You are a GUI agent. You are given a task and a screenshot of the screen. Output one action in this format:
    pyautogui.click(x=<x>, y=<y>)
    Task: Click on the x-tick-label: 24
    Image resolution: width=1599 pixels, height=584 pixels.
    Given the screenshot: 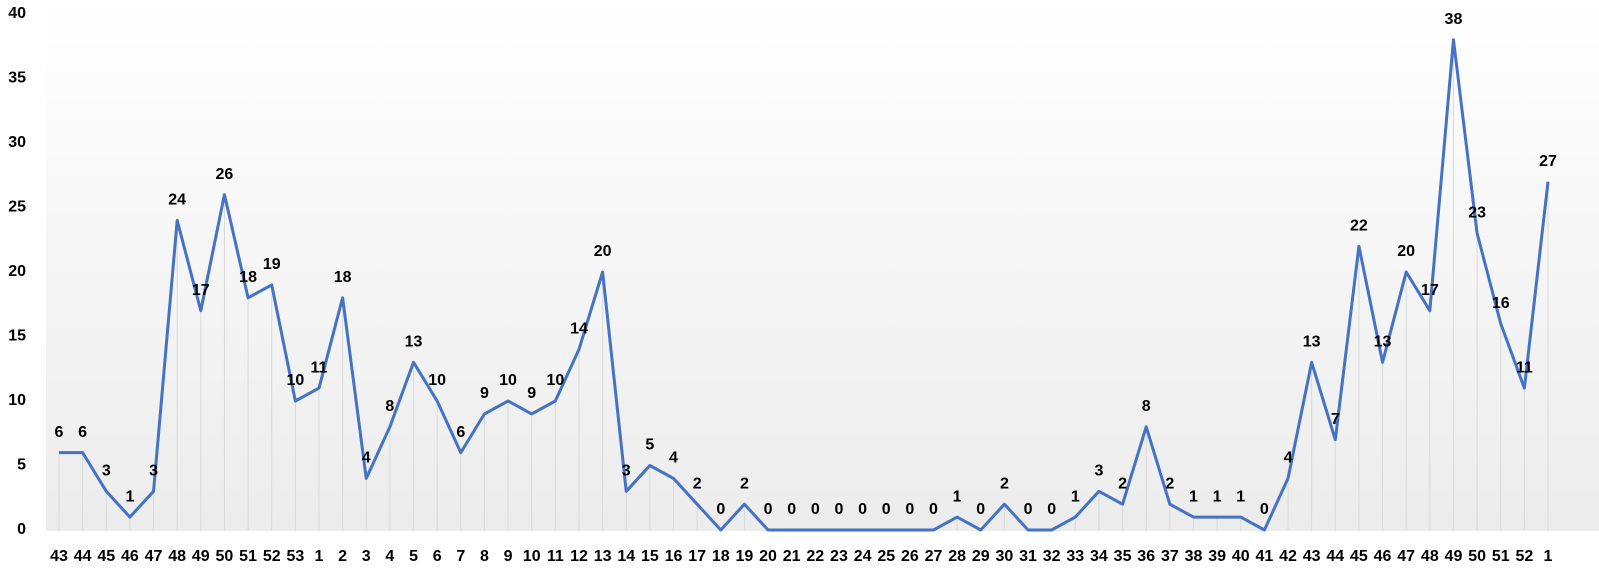 What is the action you would take?
    pyautogui.click(x=863, y=556)
    